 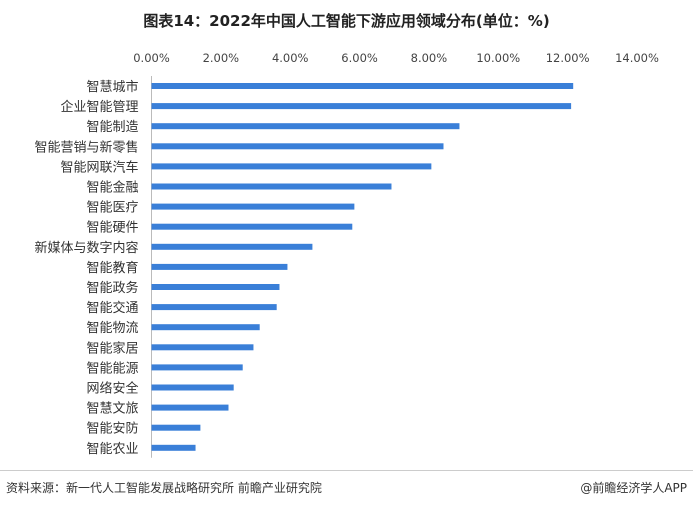 I want to click on x-tick-label: 14.00%, so click(x=637, y=58).